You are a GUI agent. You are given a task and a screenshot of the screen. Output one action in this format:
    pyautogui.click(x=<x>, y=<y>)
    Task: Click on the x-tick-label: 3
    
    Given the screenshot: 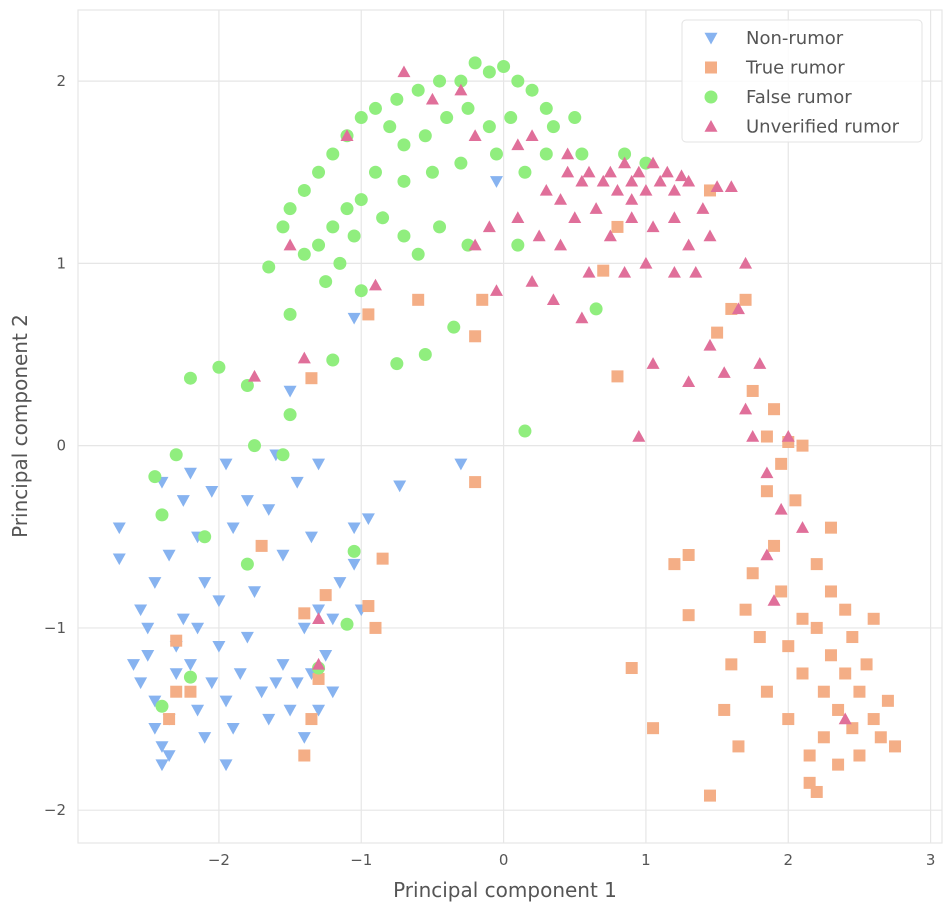 What is the action you would take?
    pyautogui.click(x=931, y=860)
    